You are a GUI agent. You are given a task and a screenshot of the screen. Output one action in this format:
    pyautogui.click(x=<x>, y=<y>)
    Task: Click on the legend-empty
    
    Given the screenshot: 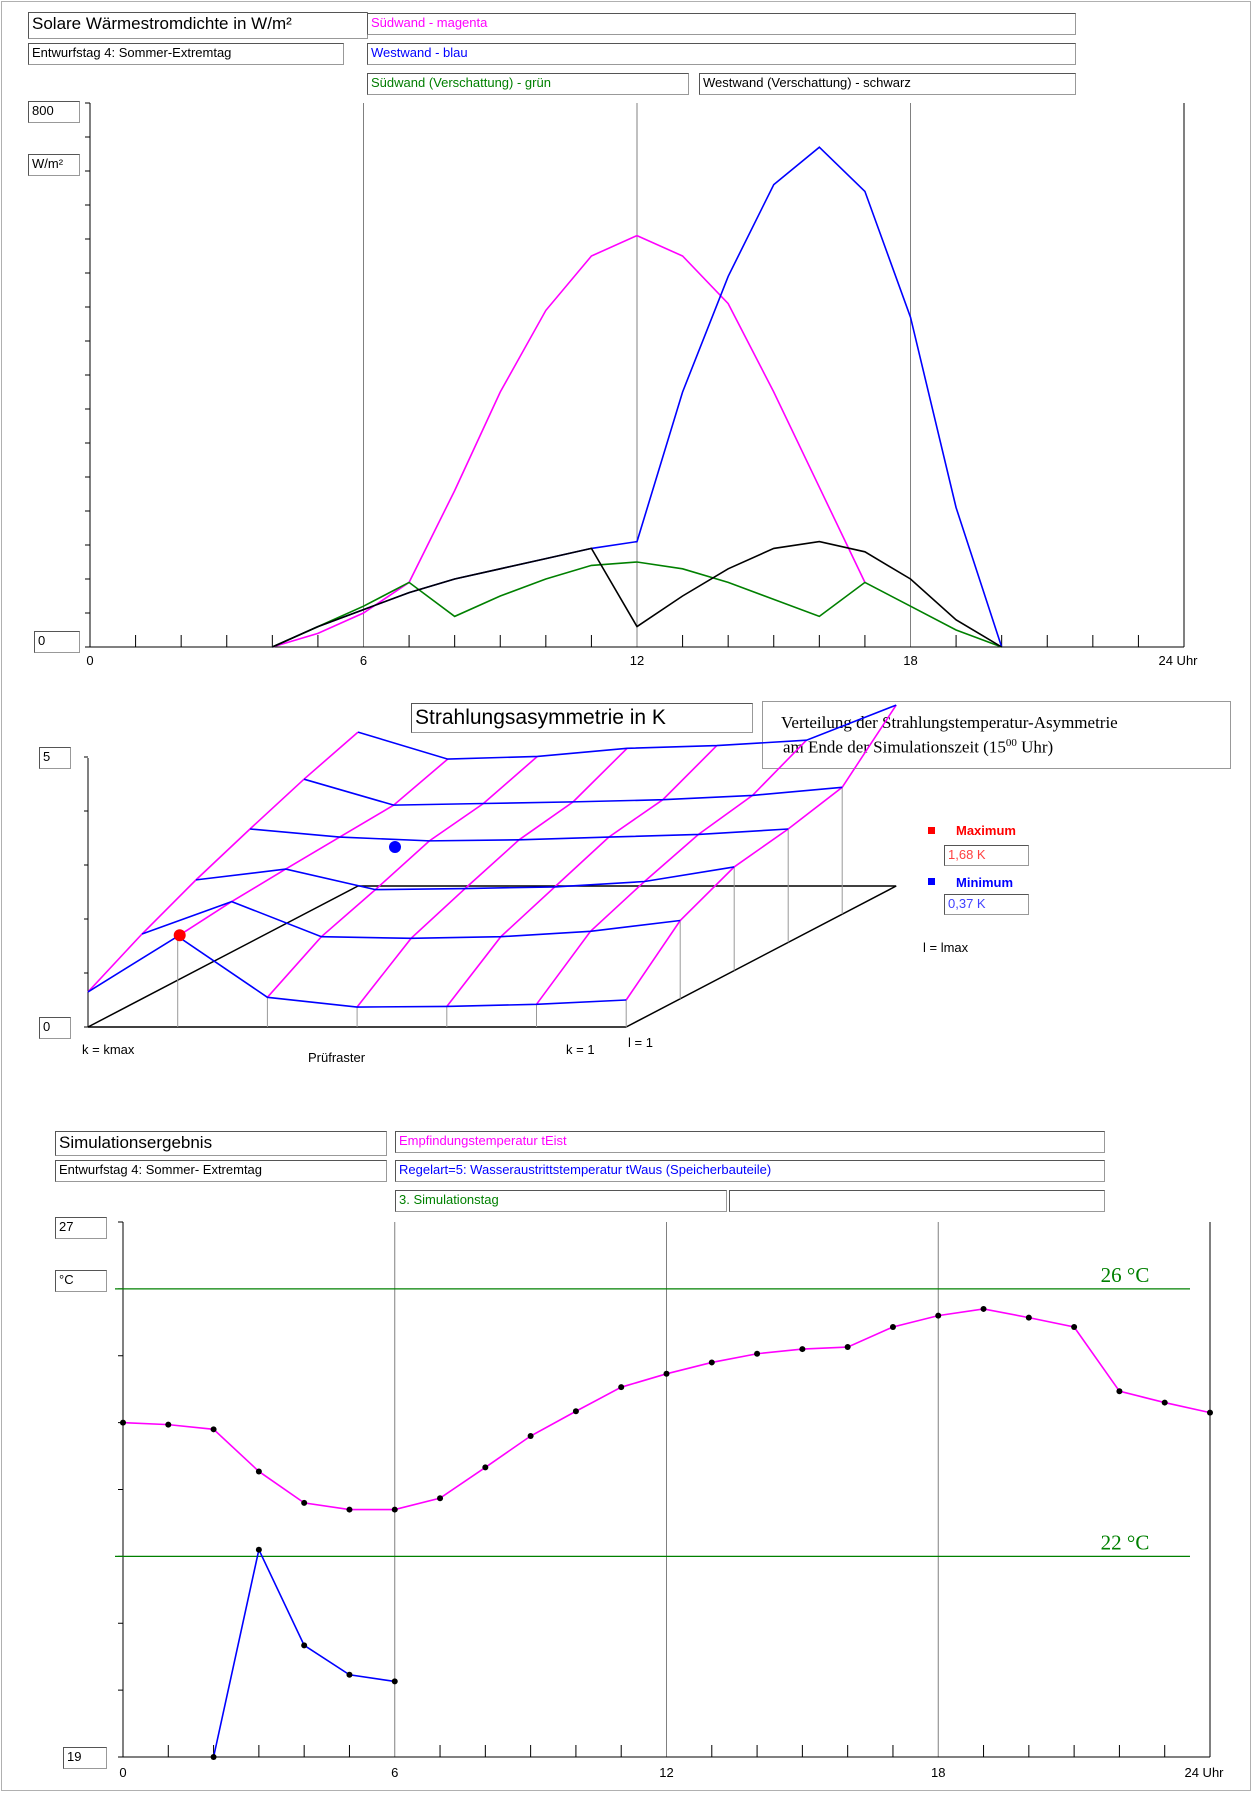 What is the action you would take?
    pyautogui.click(x=917, y=1201)
    